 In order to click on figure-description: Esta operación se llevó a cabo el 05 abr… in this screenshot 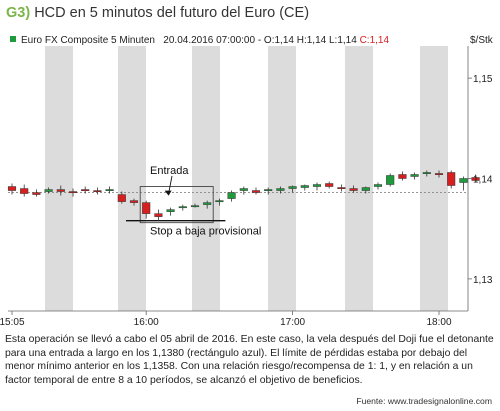, I will do `click(249, 360)`.